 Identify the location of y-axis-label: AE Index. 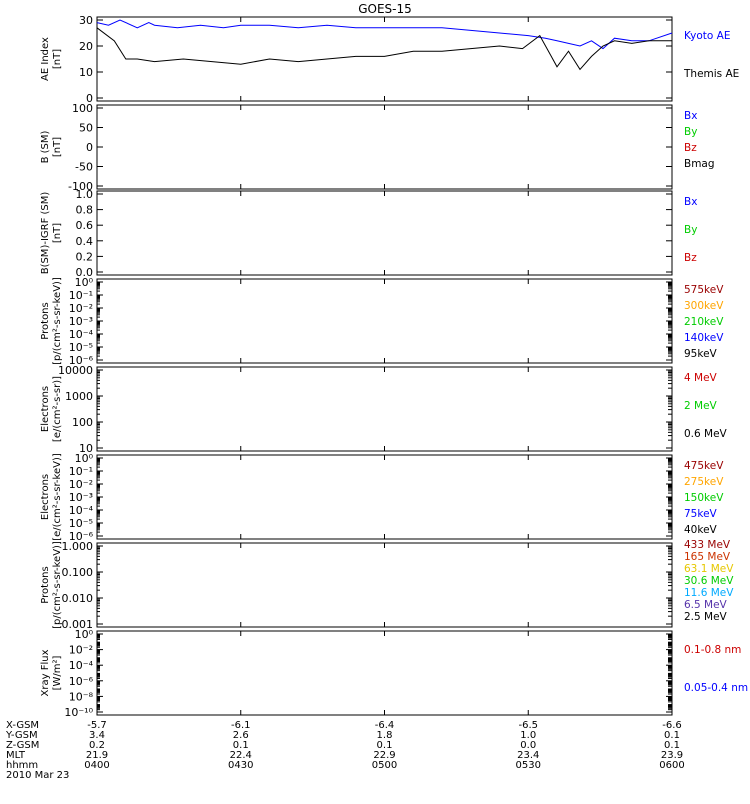
(45, 59).